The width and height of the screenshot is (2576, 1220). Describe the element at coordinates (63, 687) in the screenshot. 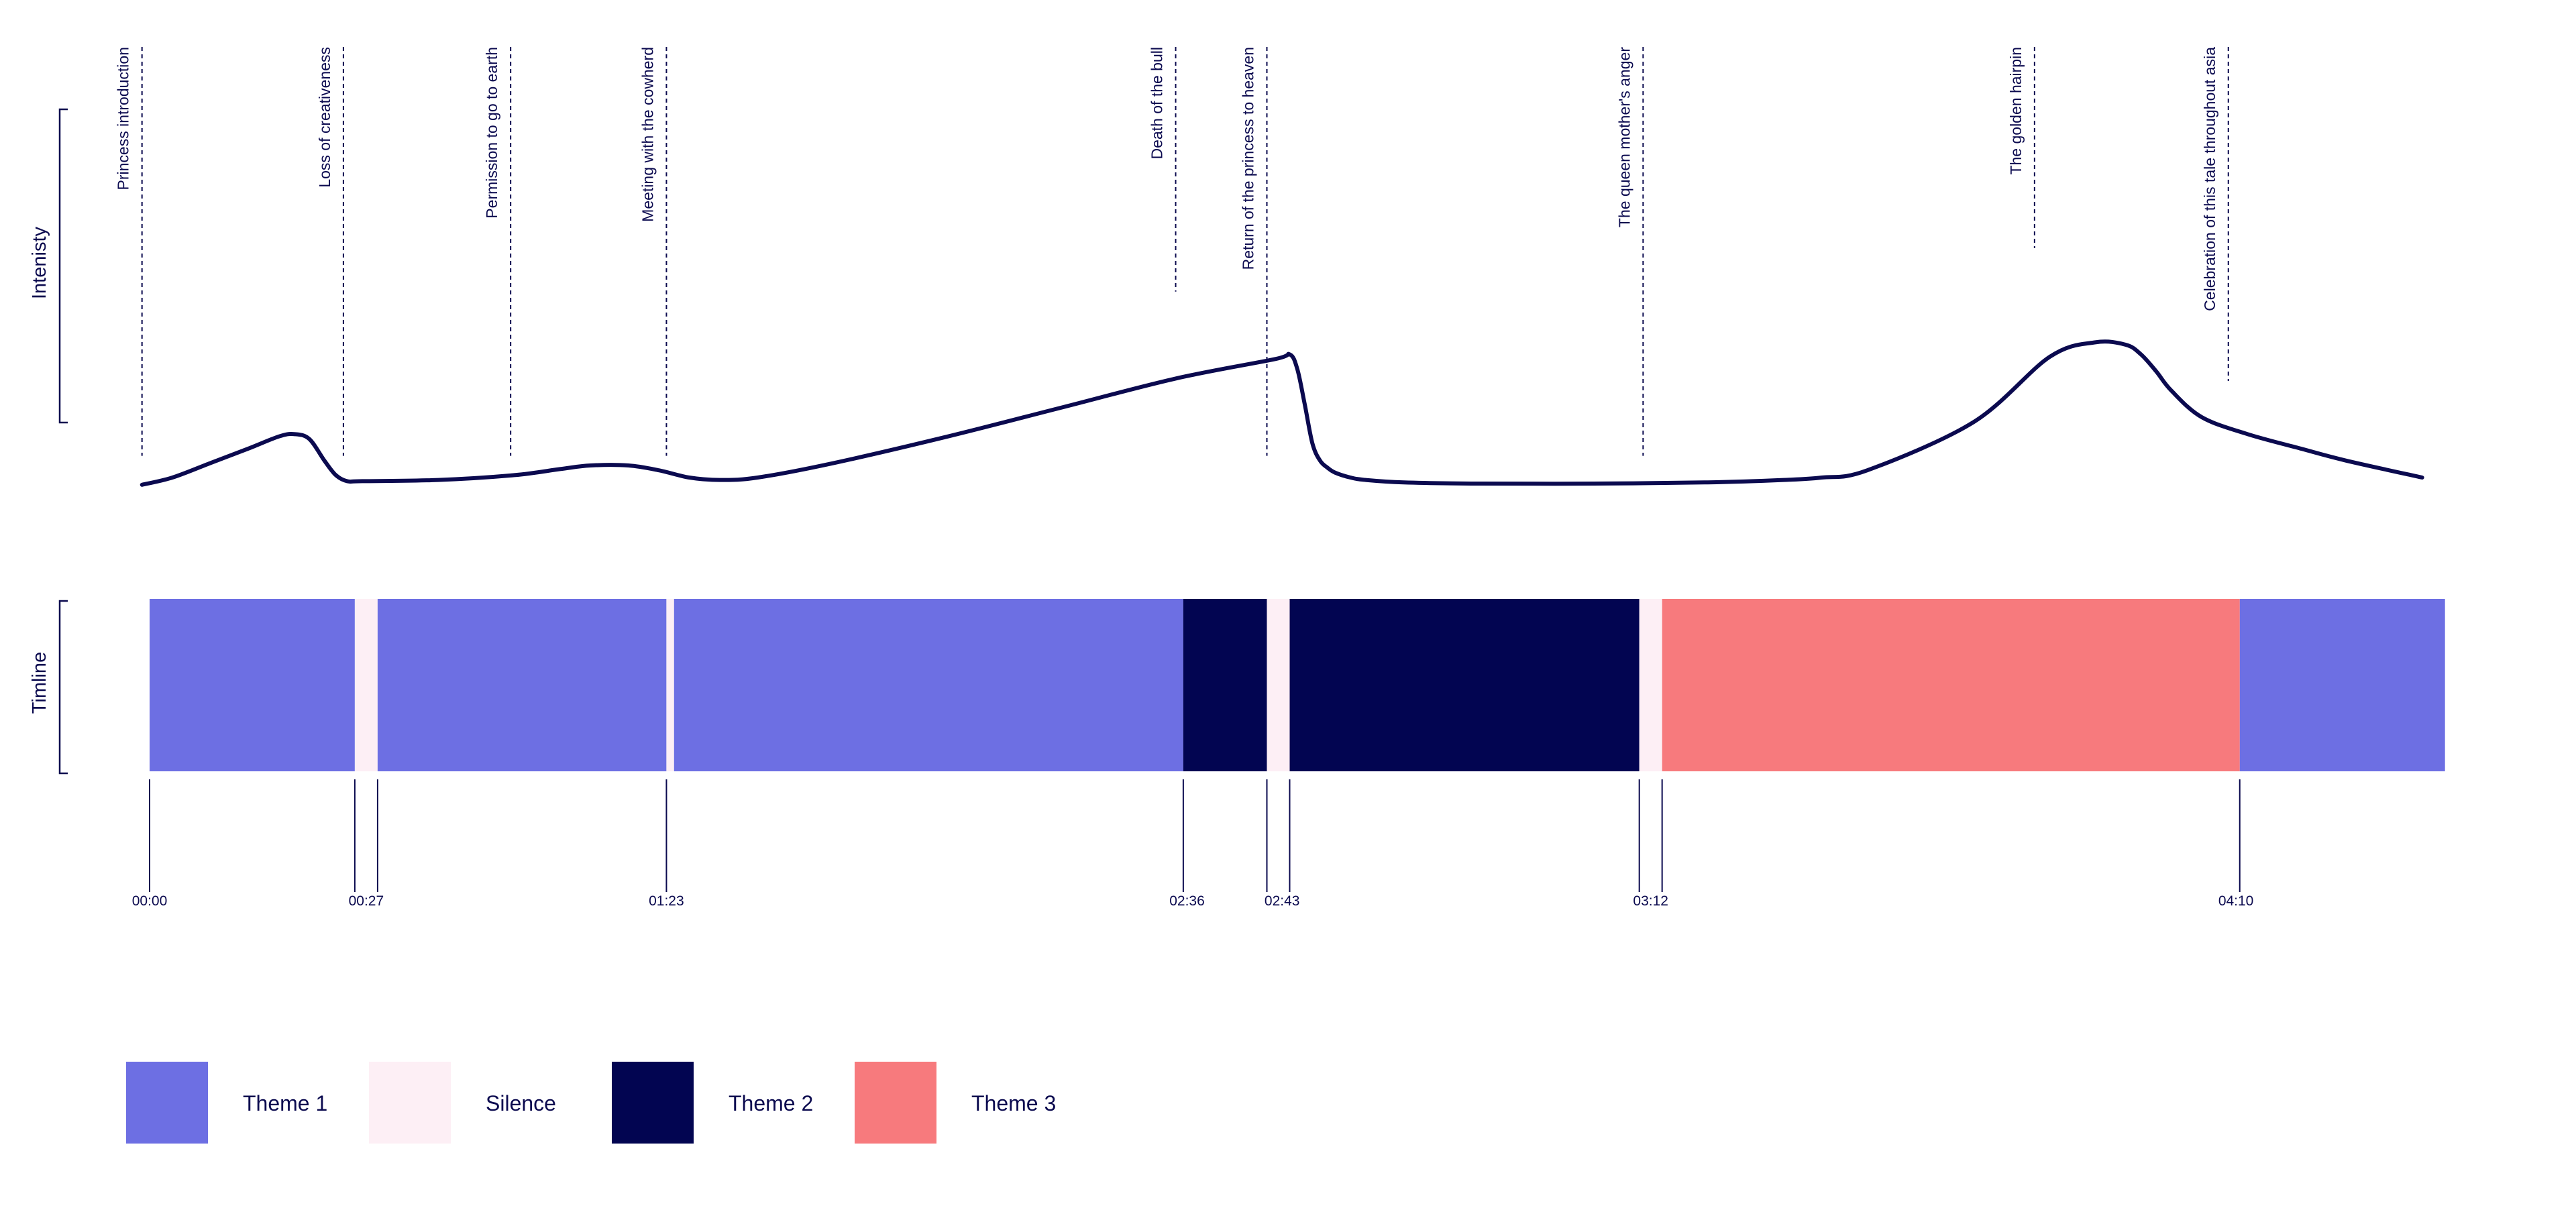

I see `timeline-axis-bracket` at that location.